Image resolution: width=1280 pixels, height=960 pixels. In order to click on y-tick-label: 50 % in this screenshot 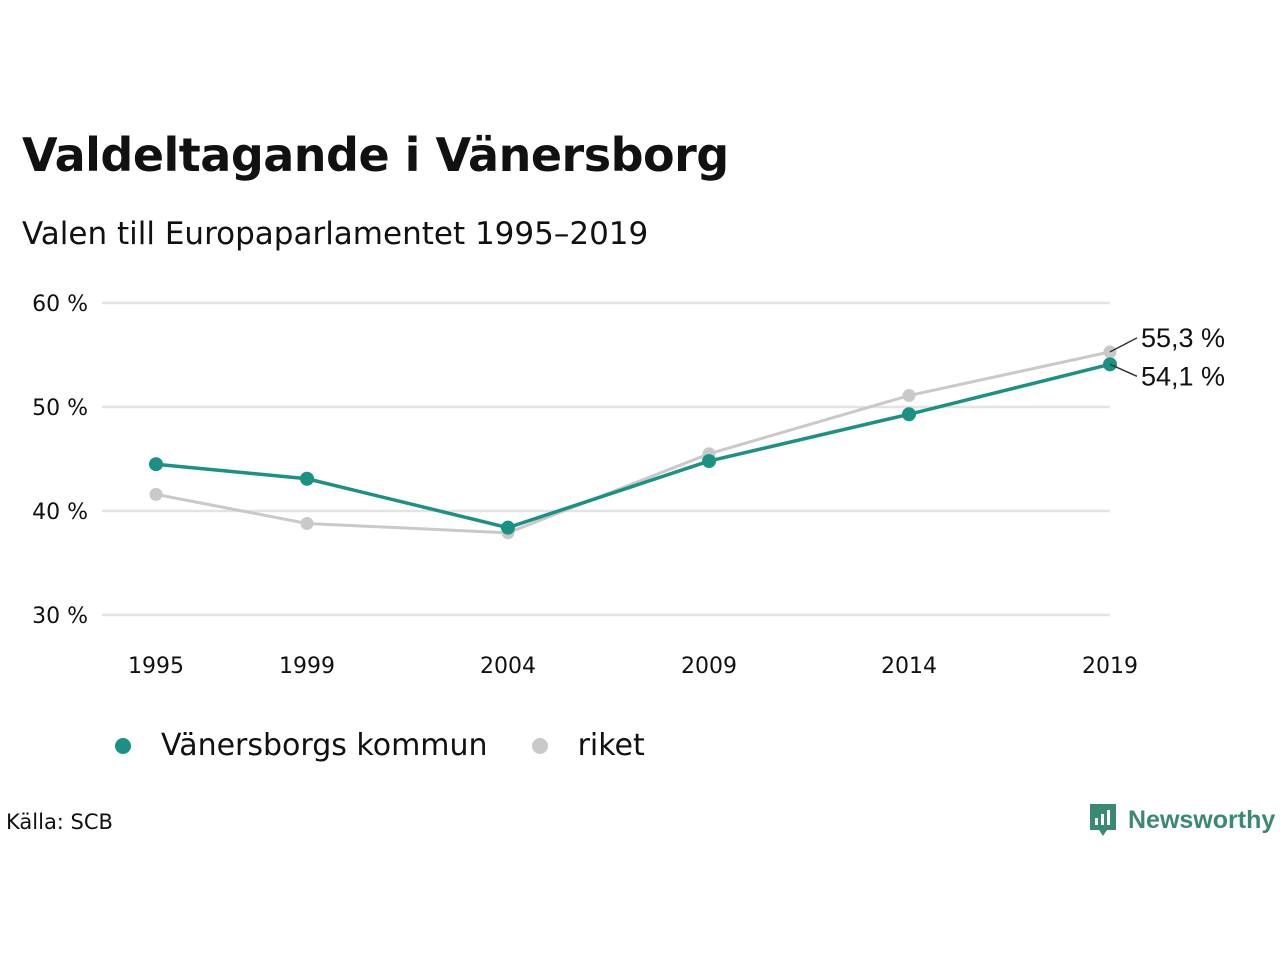, I will do `click(60, 408)`.